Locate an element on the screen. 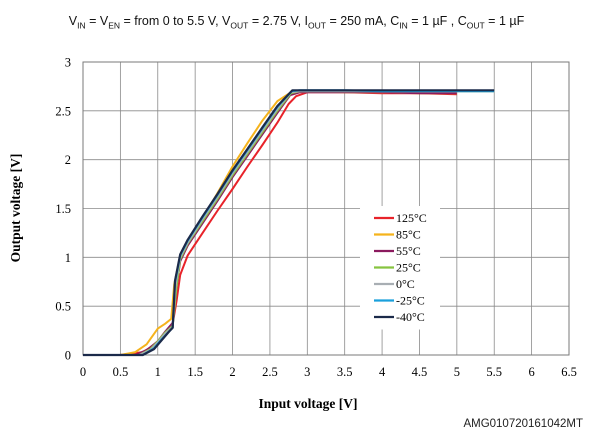 The height and width of the screenshot is (435, 593). conditions-text: = from 0 to 5.5 V, V is located at coordinates (175, 21).